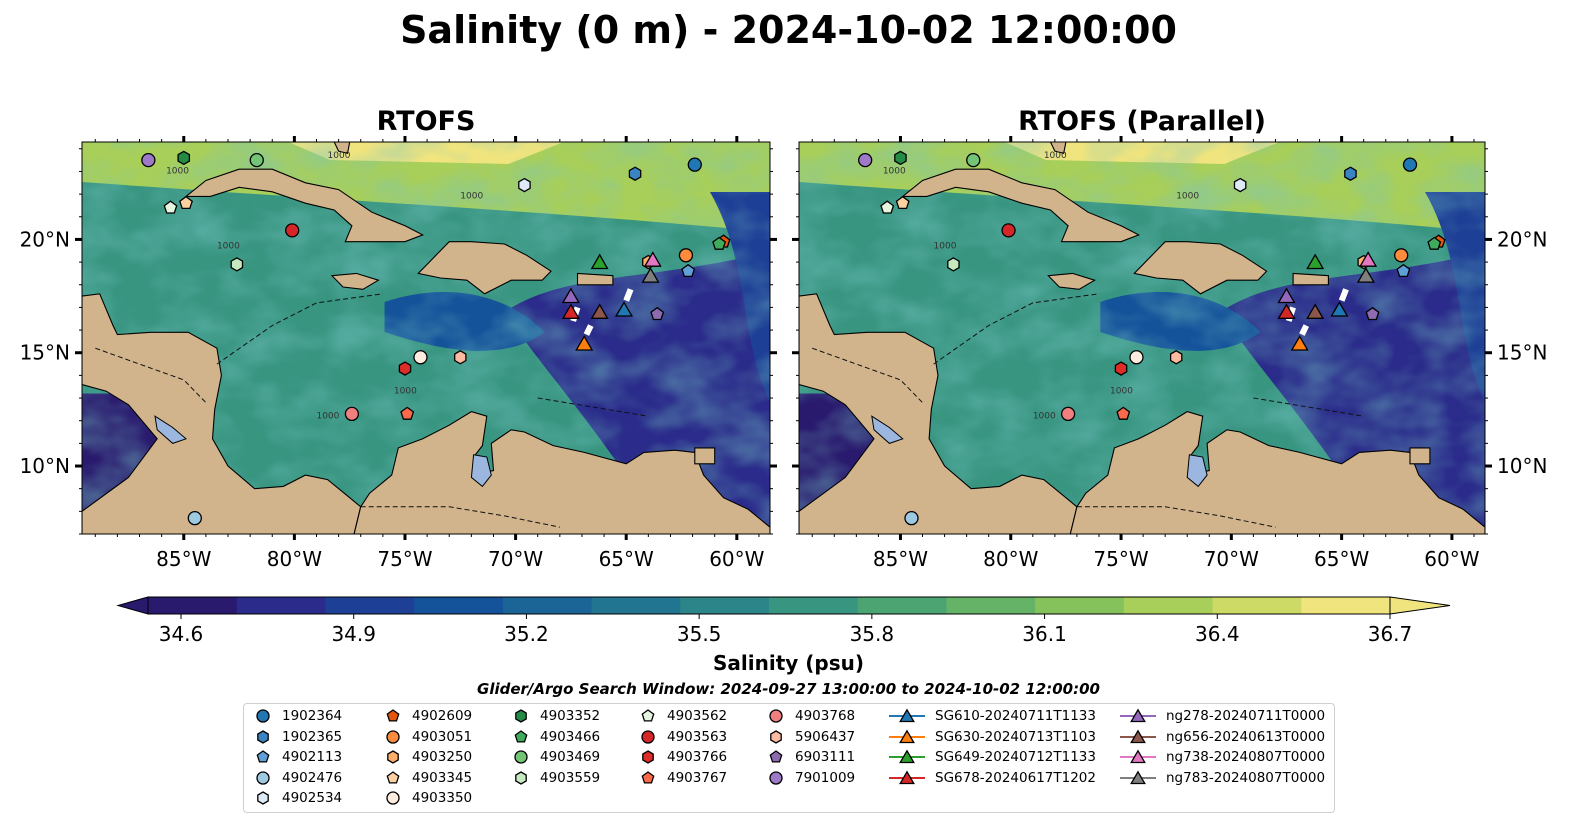  I want to click on legend-item: ng783-20240807T0000, so click(1222, 778).